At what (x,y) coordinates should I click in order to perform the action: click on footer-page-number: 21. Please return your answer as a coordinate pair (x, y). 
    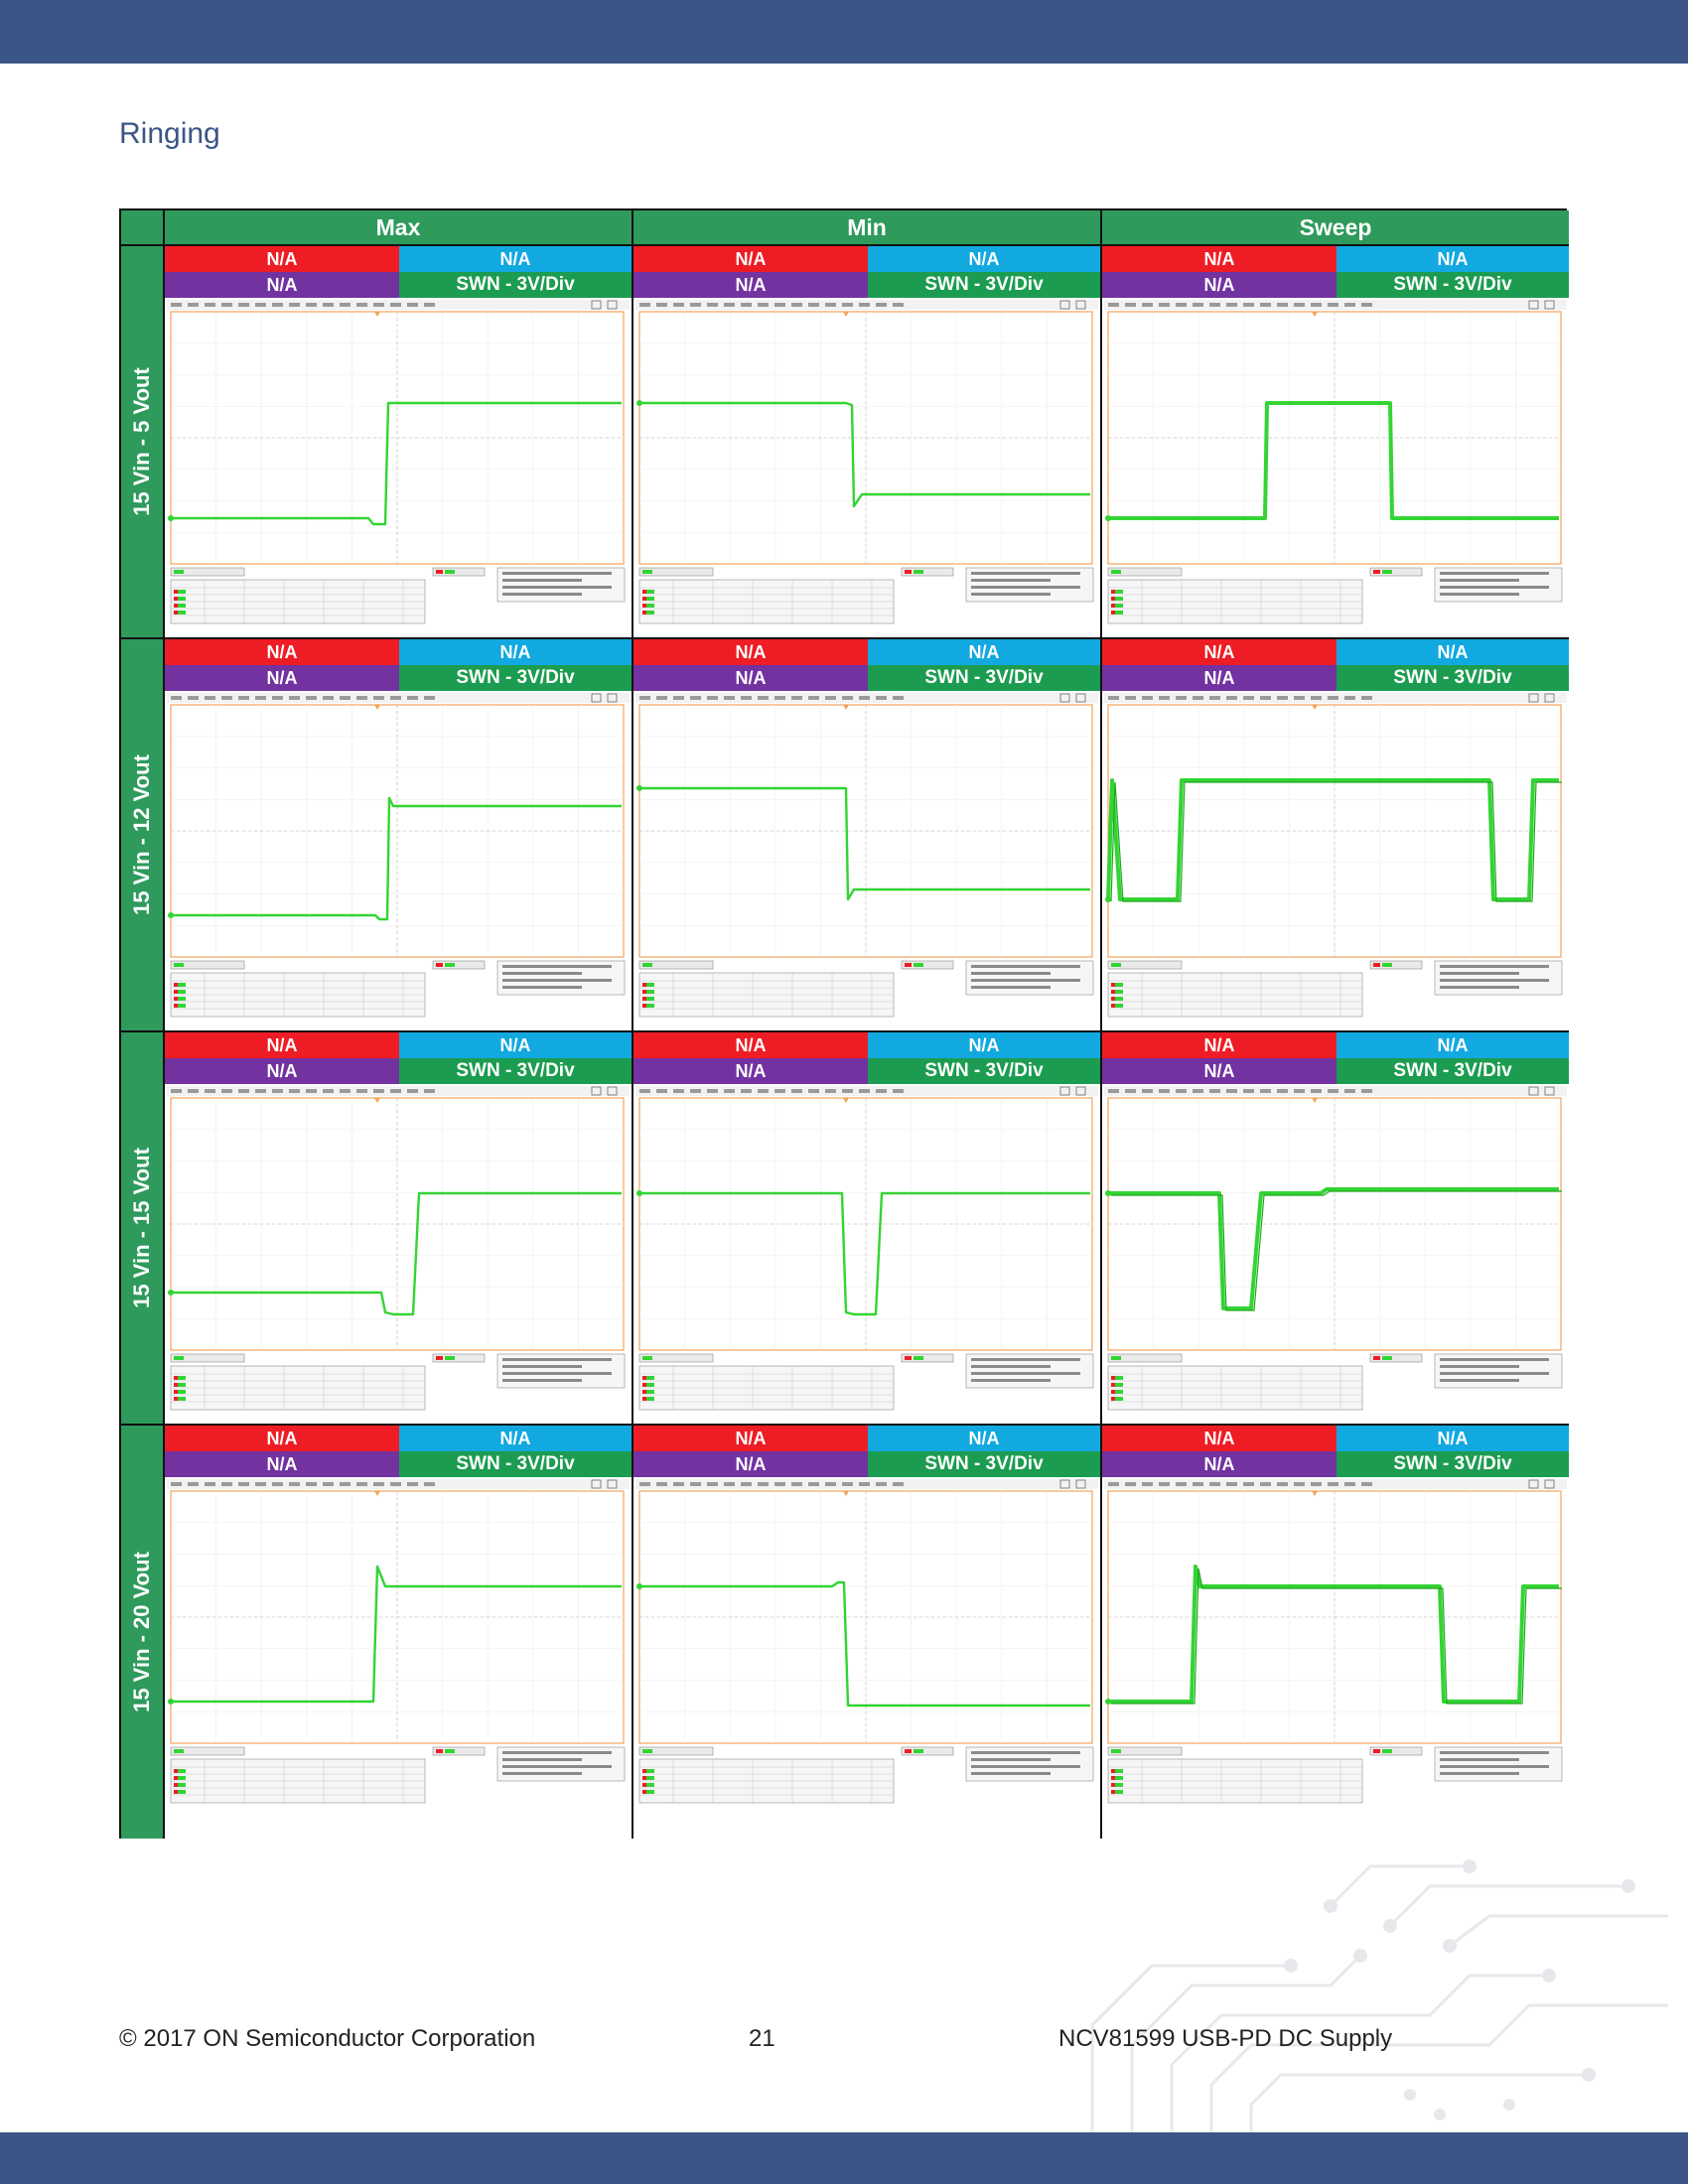
    Looking at the image, I should click on (762, 2038).